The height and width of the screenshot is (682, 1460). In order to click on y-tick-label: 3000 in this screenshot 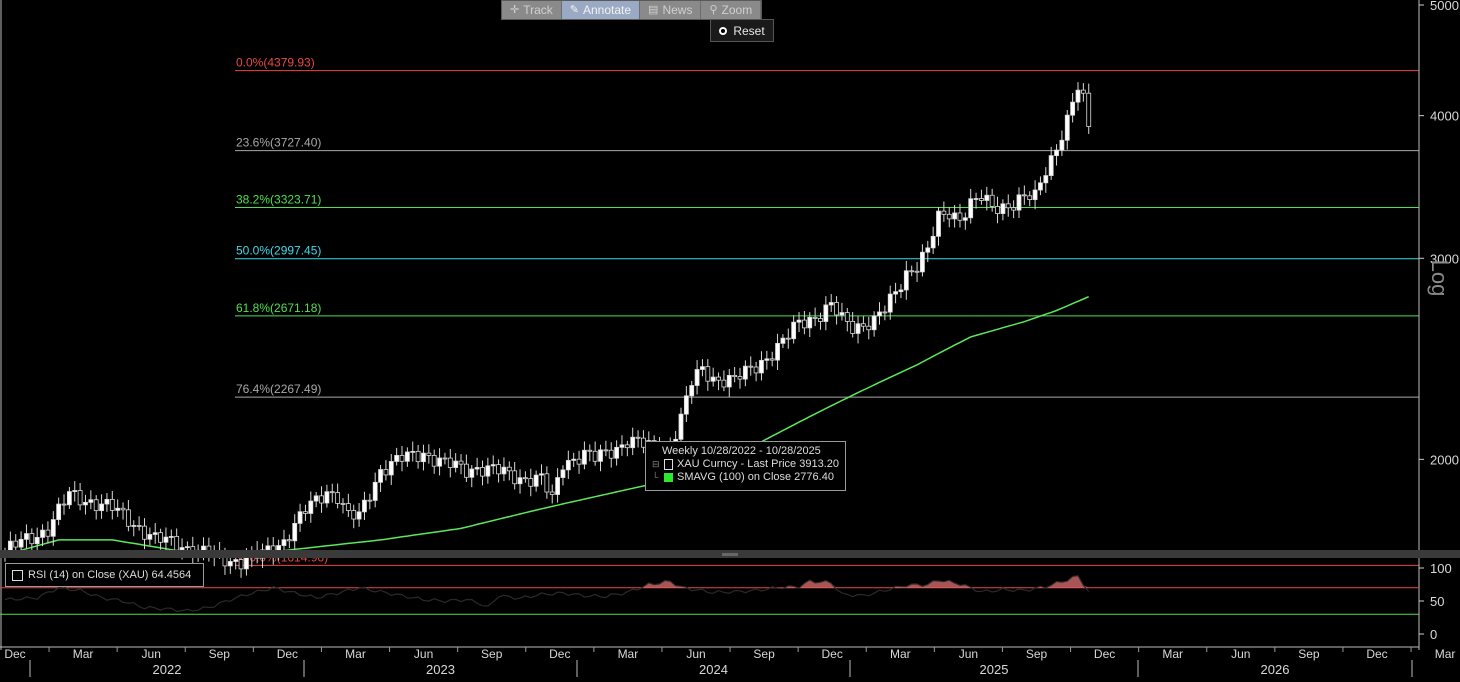, I will do `click(1444, 258)`.